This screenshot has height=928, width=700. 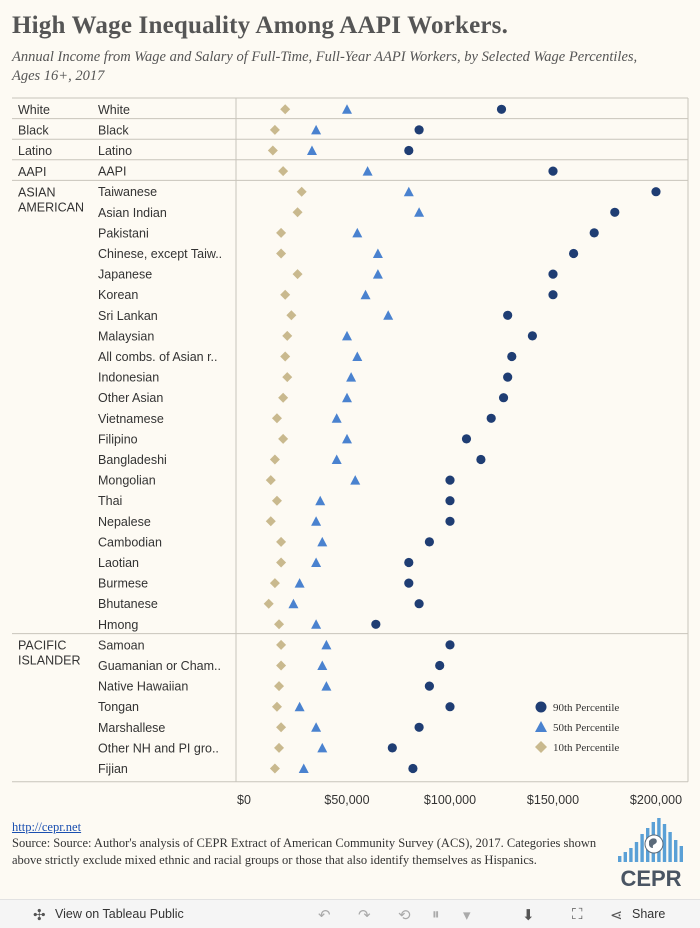 What do you see at coordinates (244, 800) in the screenshot?
I see `x-tick-label: $0` at bounding box center [244, 800].